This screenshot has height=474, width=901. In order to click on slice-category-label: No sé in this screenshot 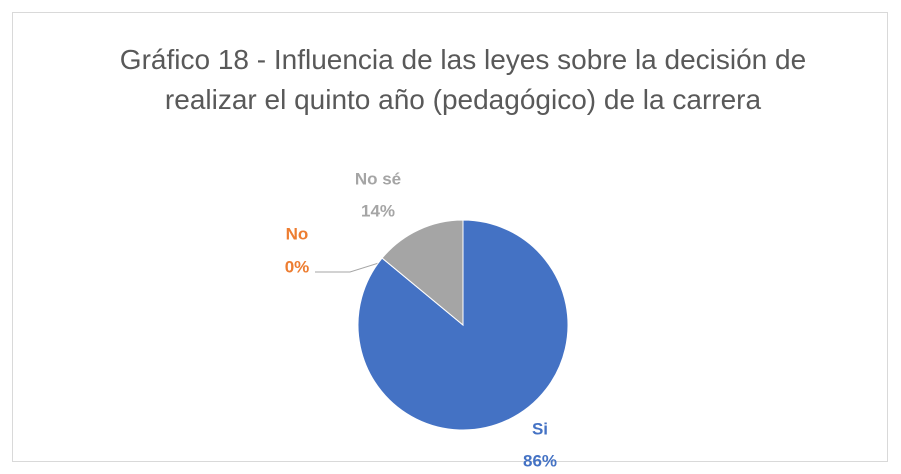, I will do `click(378, 178)`.